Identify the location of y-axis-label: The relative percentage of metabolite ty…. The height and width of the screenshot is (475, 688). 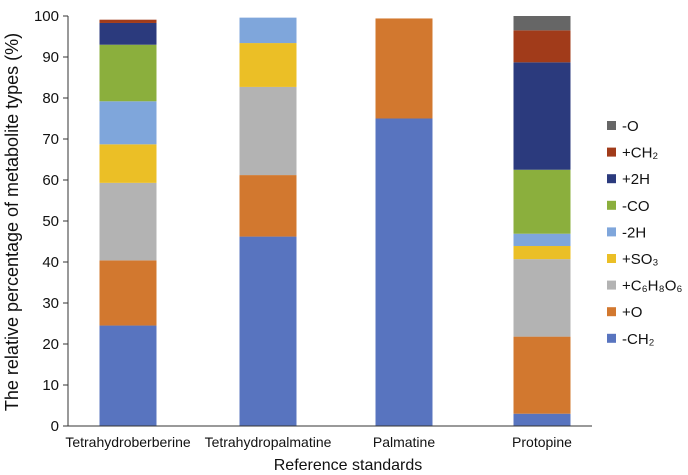
(12, 222).